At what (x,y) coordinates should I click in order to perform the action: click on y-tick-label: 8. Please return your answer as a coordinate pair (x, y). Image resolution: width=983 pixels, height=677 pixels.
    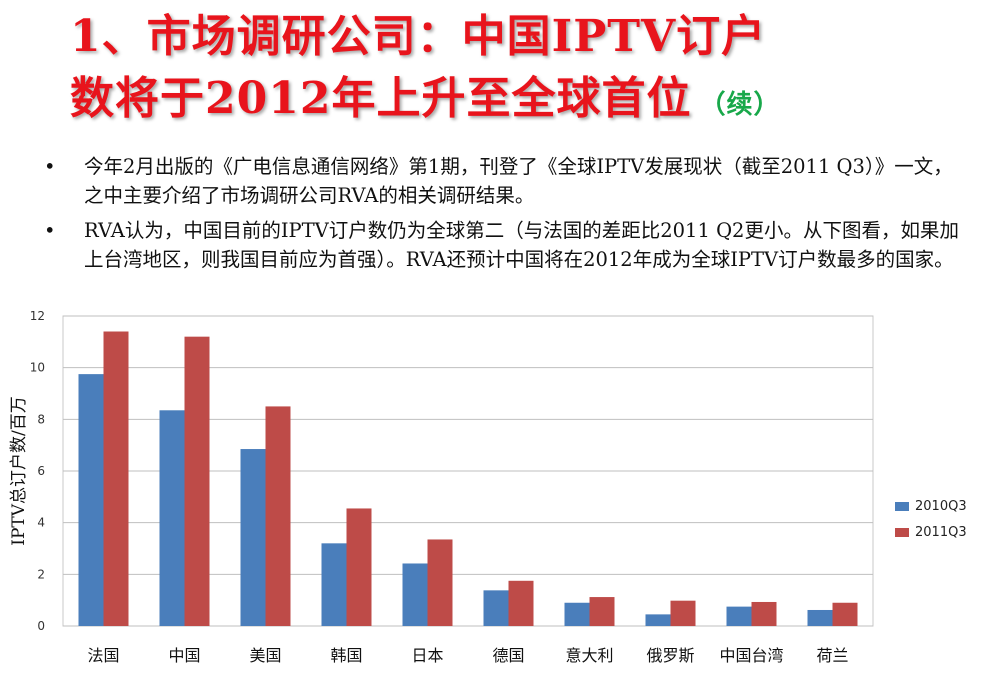
    Looking at the image, I should click on (41, 419).